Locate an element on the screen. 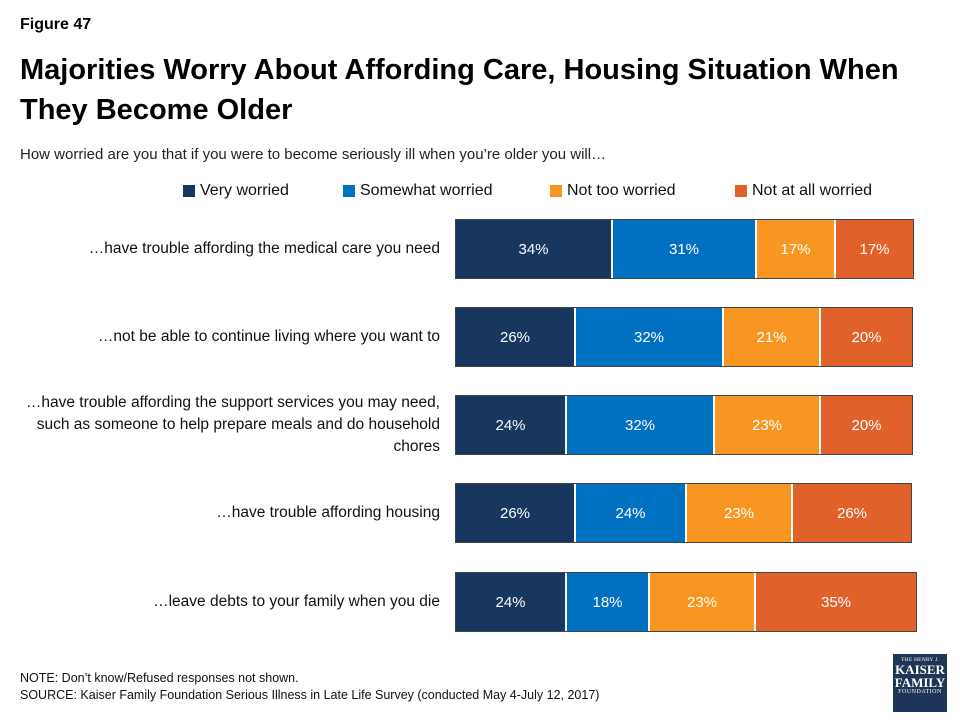 Image resolution: width=960 pixels, height=720 pixels. bar-segment: 35% is located at coordinates (836, 602).